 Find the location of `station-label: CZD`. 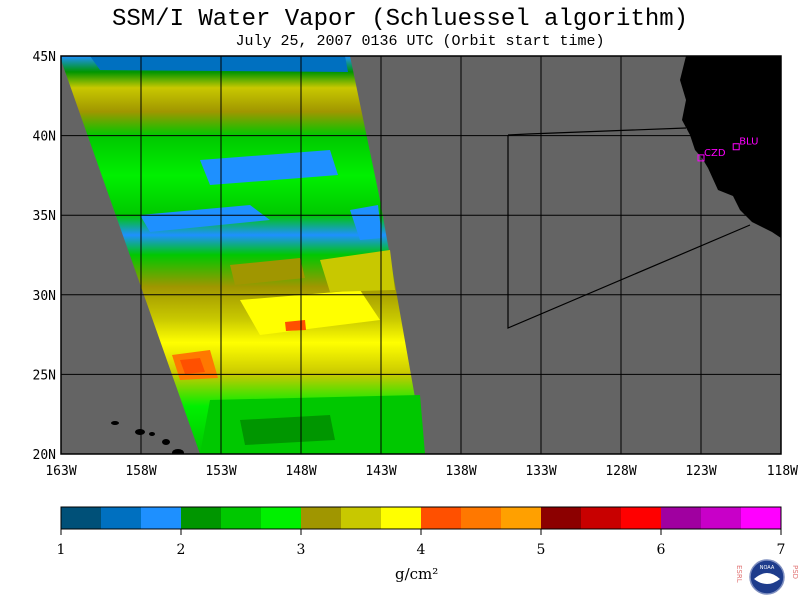

station-label: CZD is located at coordinates (715, 153).